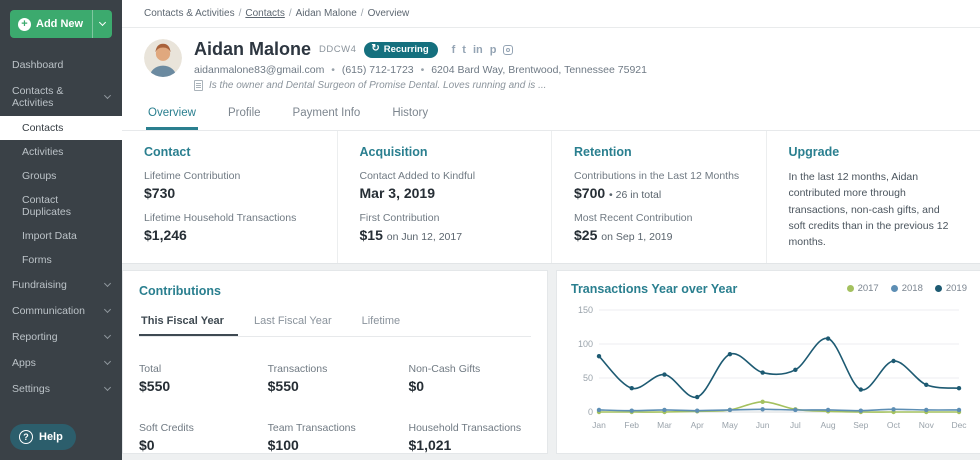  What do you see at coordinates (61, 260) in the screenshot?
I see `sidebar-item-forms: Forms` at bounding box center [61, 260].